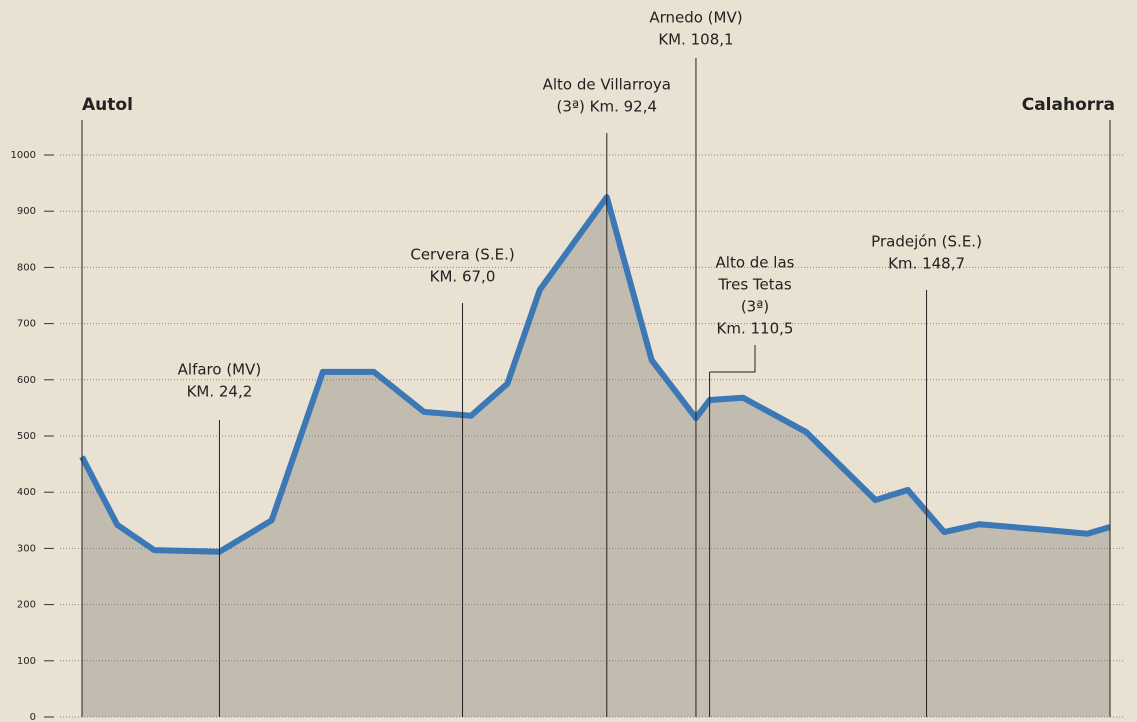 The width and height of the screenshot is (1137, 722). Describe the element at coordinates (23, 155) in the screenshot. I see `y-tick-label: 1000` at that location.